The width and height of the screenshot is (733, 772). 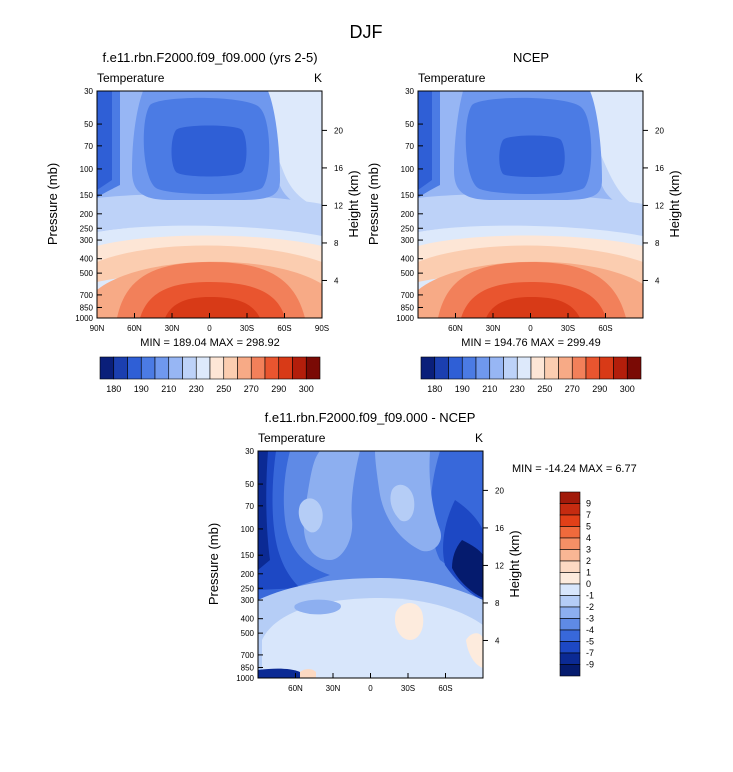 What do you see at coordinates (213, 564) in the screenshot?
I see `panel-difference-ylabel: Pressure (mb)` at bounding box center [213, 564].